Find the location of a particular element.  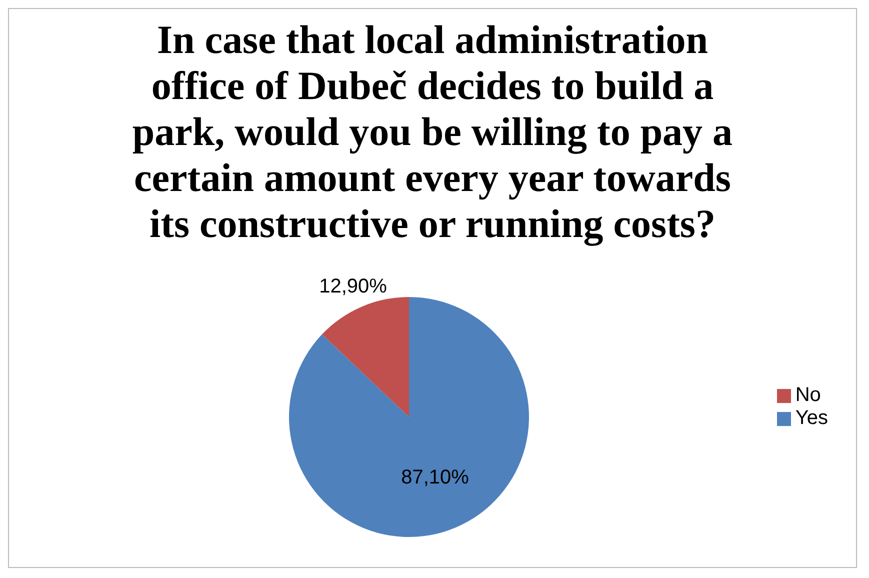

data-label: 12,90% is located at coordinates (353, 287).